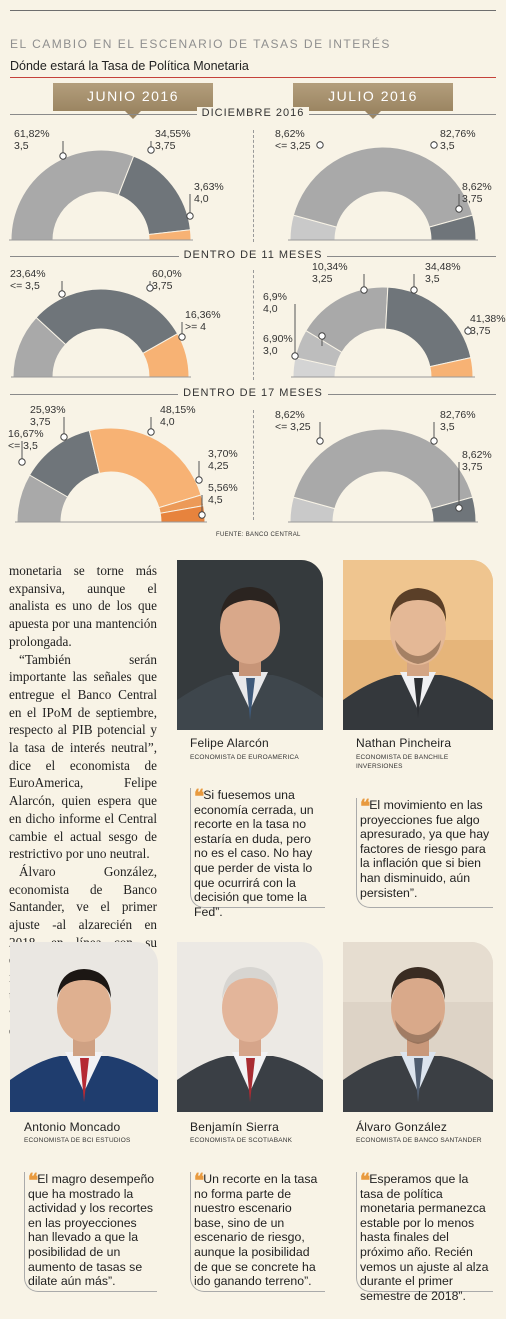  What do you see at coordinates (133, 101) in the screenshot?
I see `tab-junio: JUNIO 2016` at bounding box center [133, 101].